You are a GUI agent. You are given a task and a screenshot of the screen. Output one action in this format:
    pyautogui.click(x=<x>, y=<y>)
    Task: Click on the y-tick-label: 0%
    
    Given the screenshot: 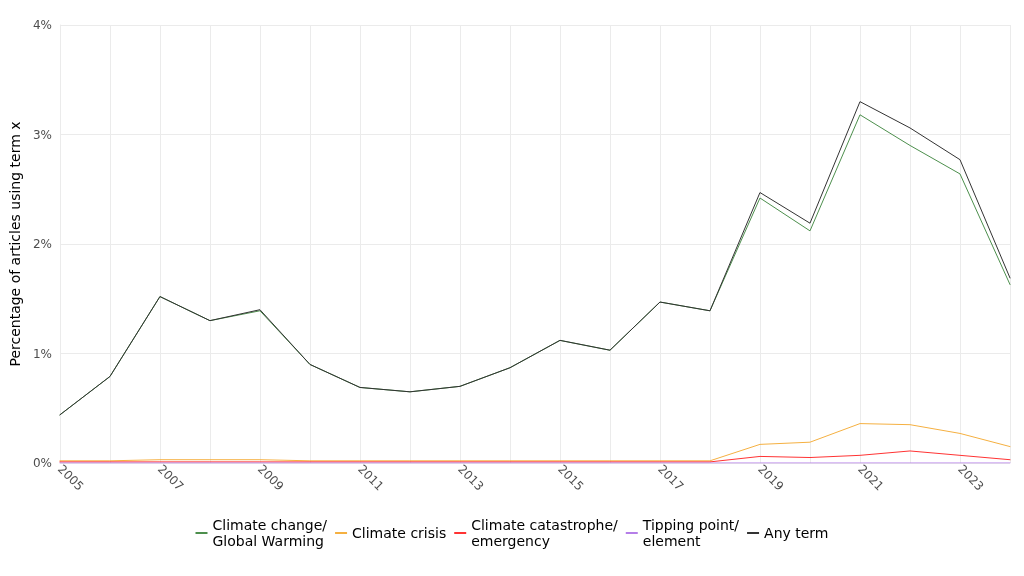 What is the action you would take?
    pyautogui.click(x=42, y=463)
    